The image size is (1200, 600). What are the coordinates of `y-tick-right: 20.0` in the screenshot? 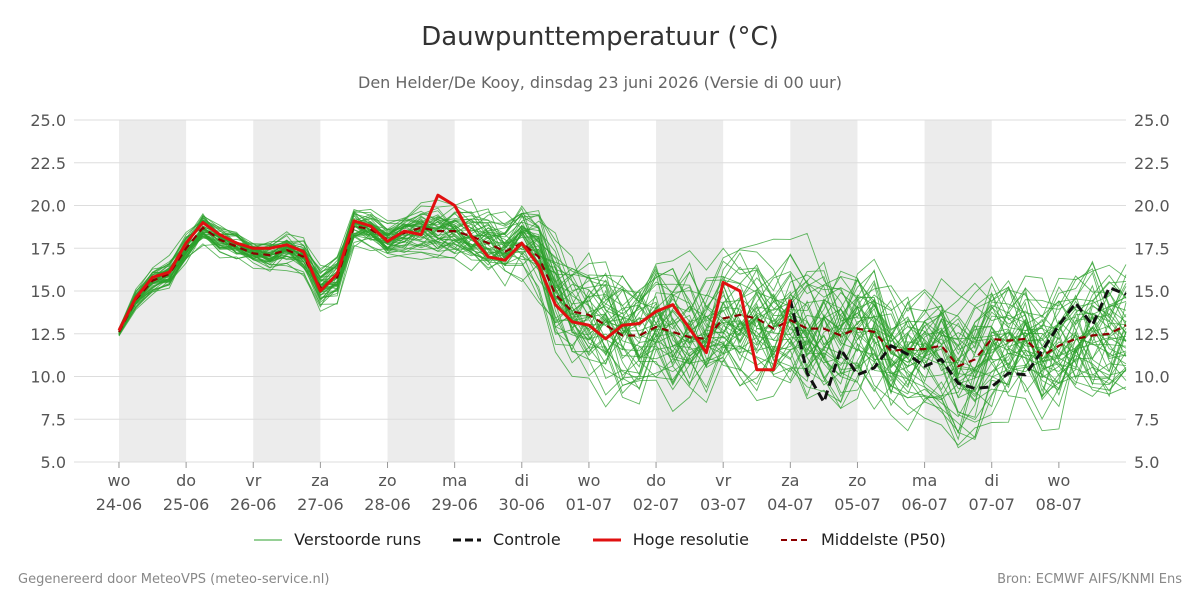 It's located at (1152, 206).